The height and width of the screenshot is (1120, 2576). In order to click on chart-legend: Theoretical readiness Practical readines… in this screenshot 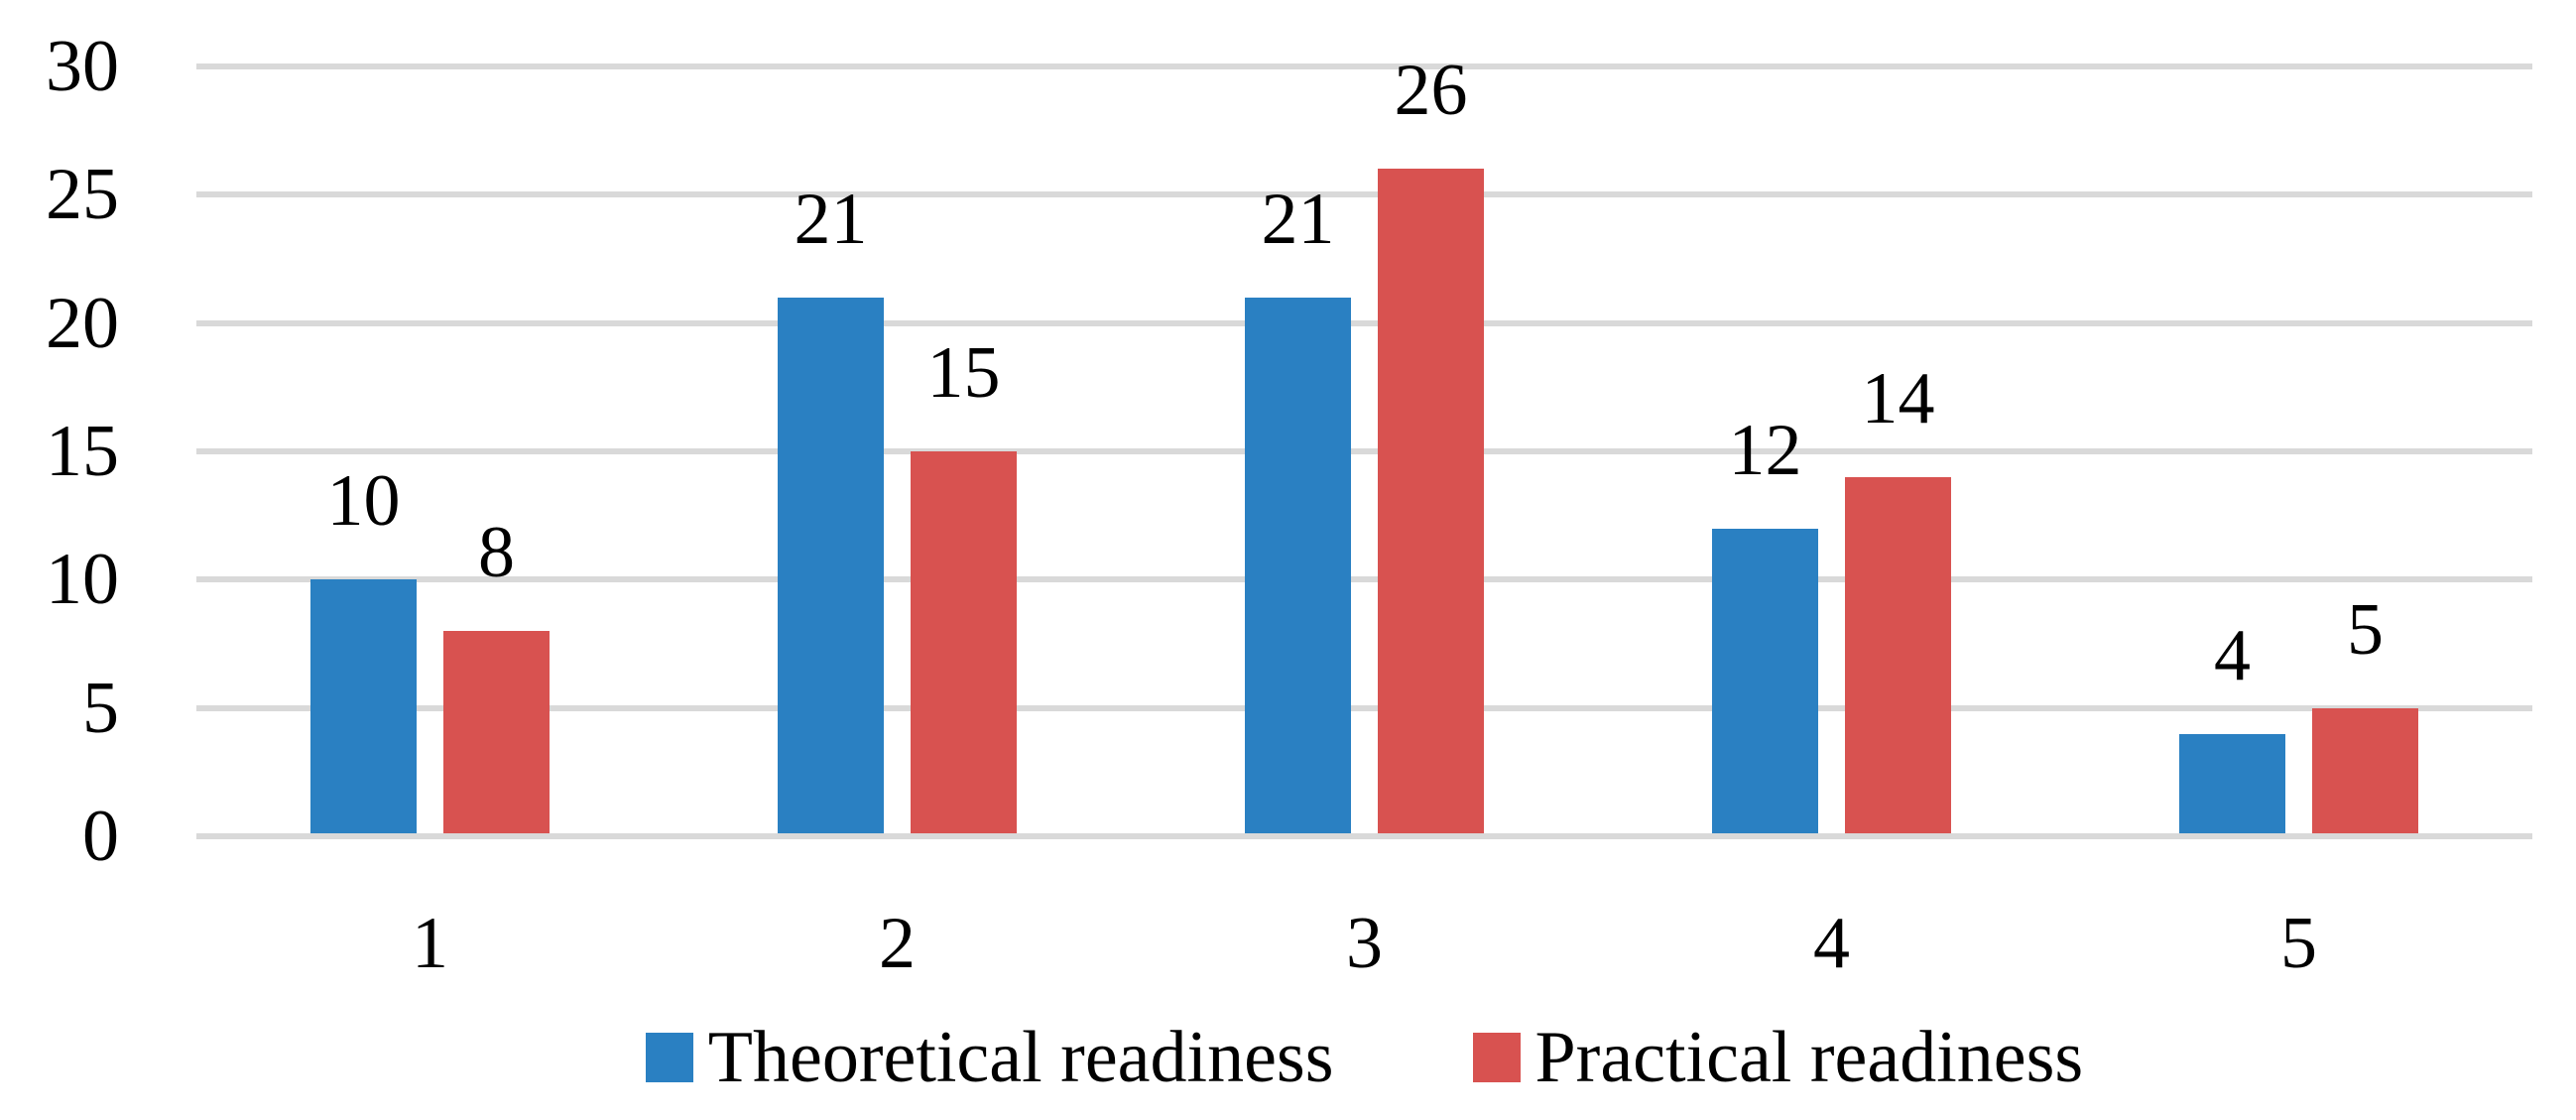, I will do `click(1364, 1057)`.